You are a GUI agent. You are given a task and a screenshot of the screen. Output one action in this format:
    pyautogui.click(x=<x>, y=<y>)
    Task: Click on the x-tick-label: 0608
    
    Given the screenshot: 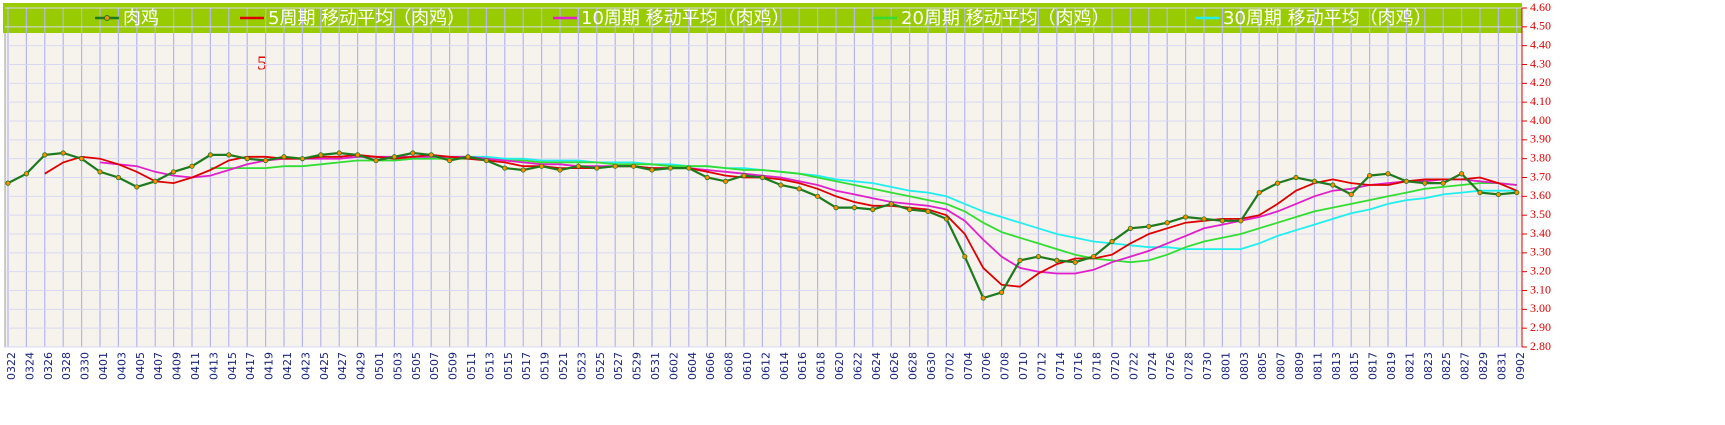 What is the action you would take?
    pyautogui.click(x=729, y=366)
    